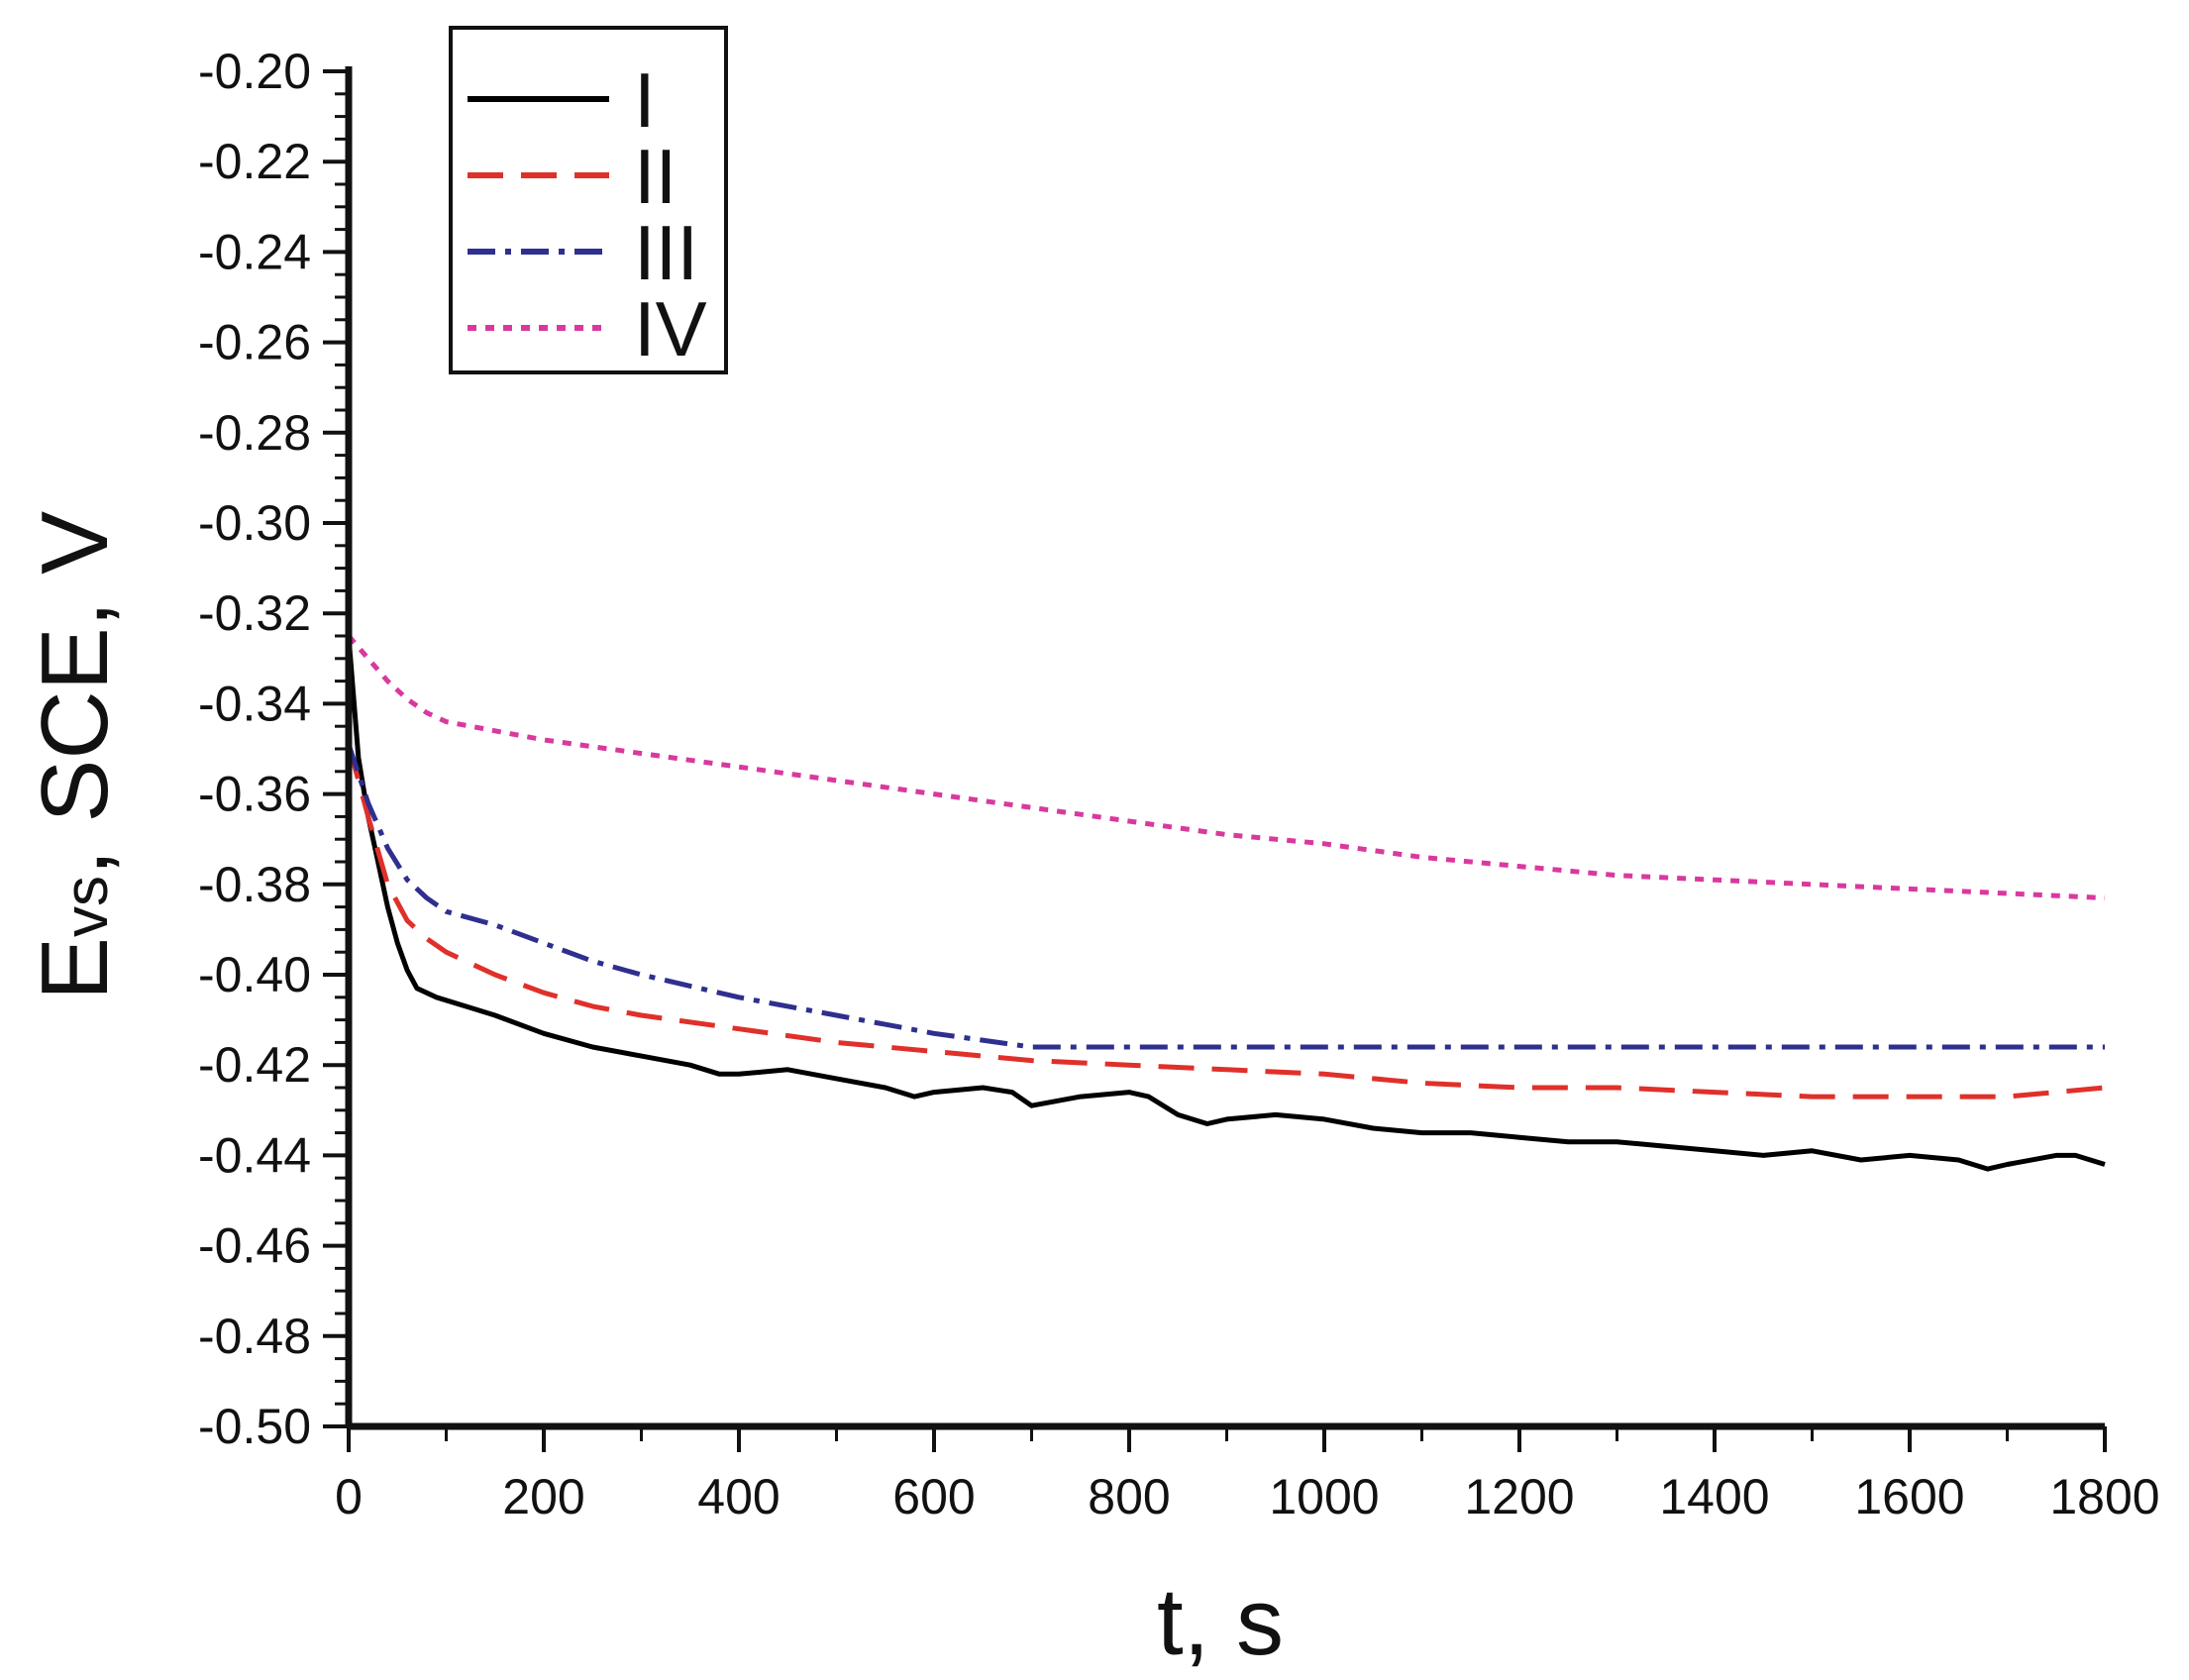 The height and width of the screenshot is (1680, 2189). Describe the element at coordinates (543, 1496) in the screenshot. I see `x-tick-label: 200` at that location.